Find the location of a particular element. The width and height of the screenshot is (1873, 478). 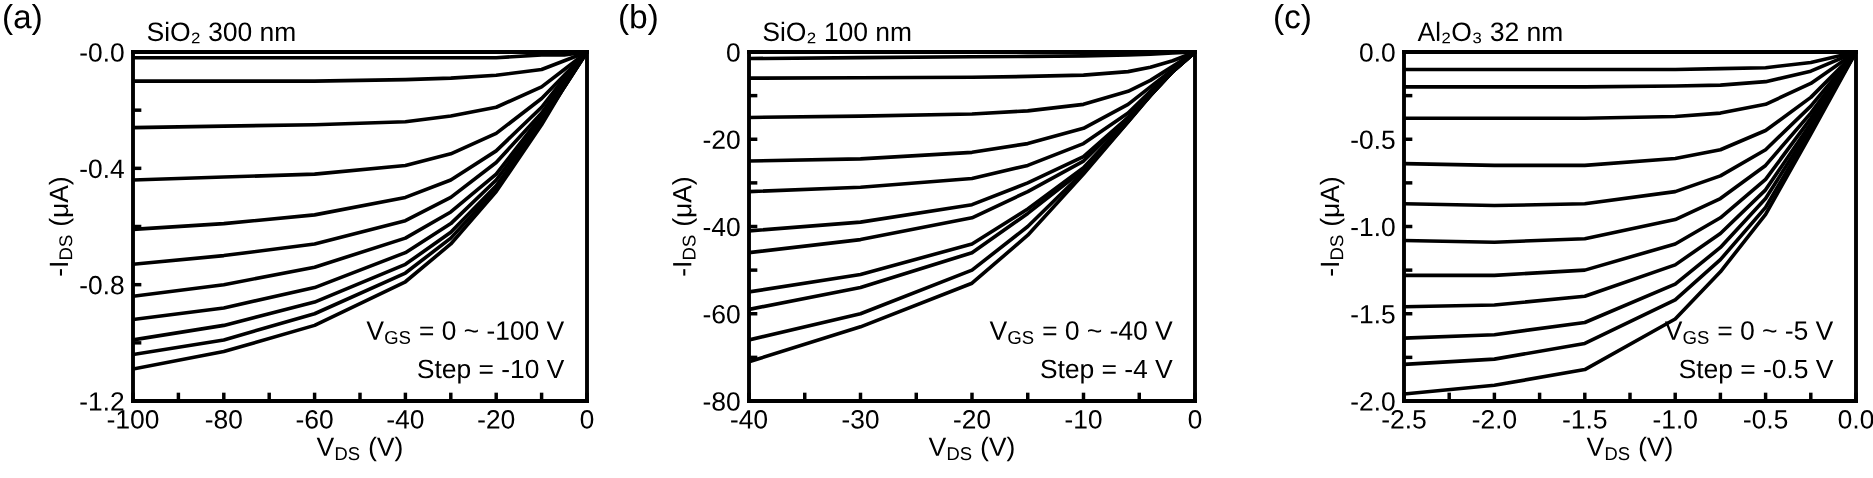

y-tick-label: -1.2 is located at coordinates (102, 401).